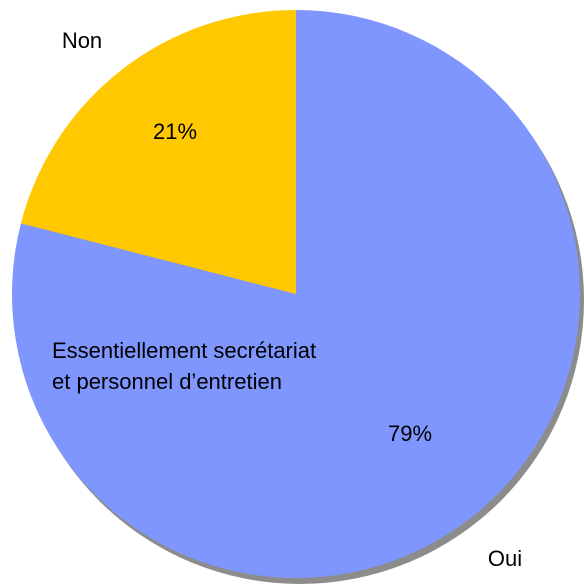 The image size is (584, 587). I want to click on value-label: 21%, so click(175, 131).